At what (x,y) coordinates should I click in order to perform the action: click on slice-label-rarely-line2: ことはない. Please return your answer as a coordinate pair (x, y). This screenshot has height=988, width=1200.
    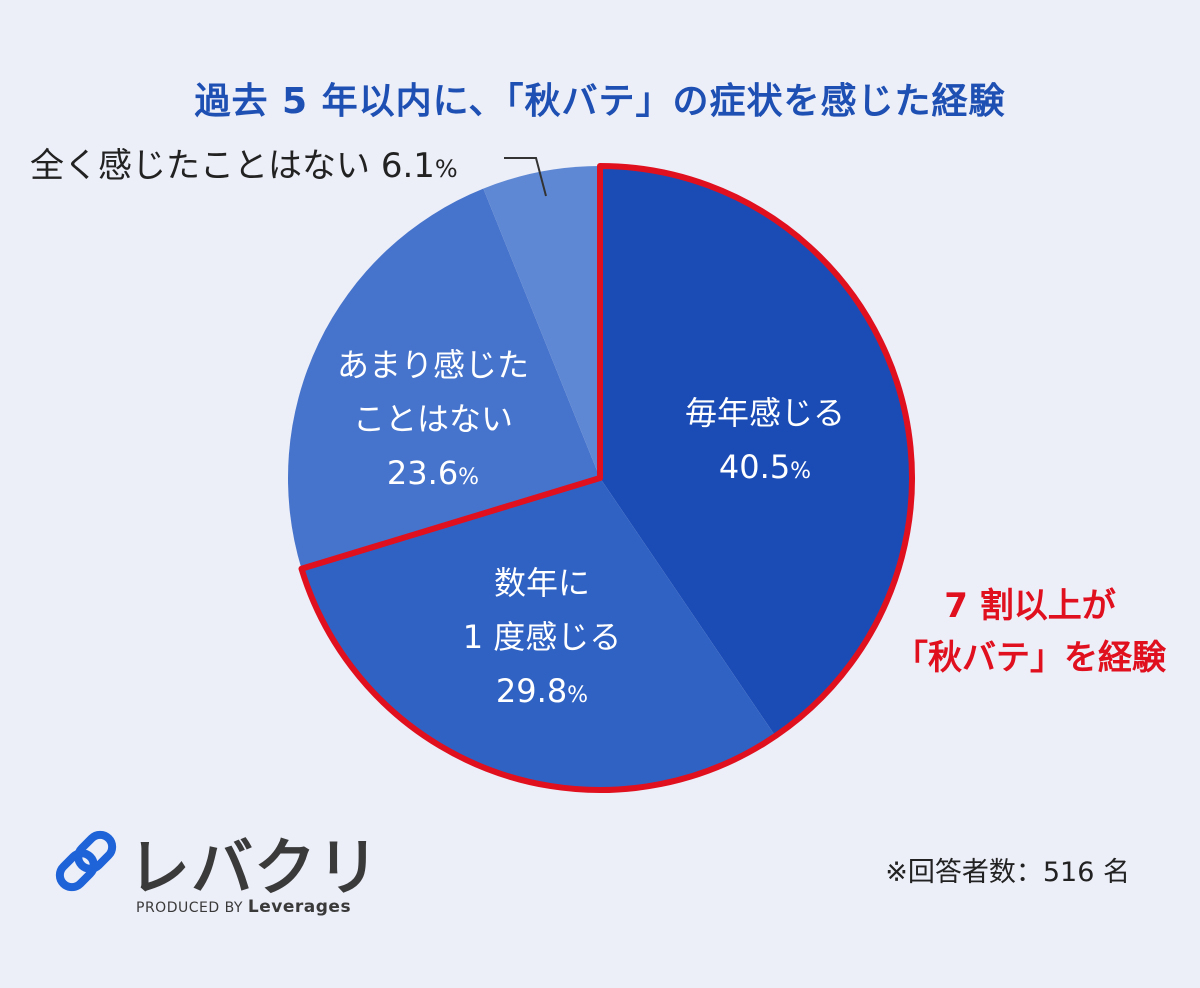
    Looking at the image, I should click on (432, 419).